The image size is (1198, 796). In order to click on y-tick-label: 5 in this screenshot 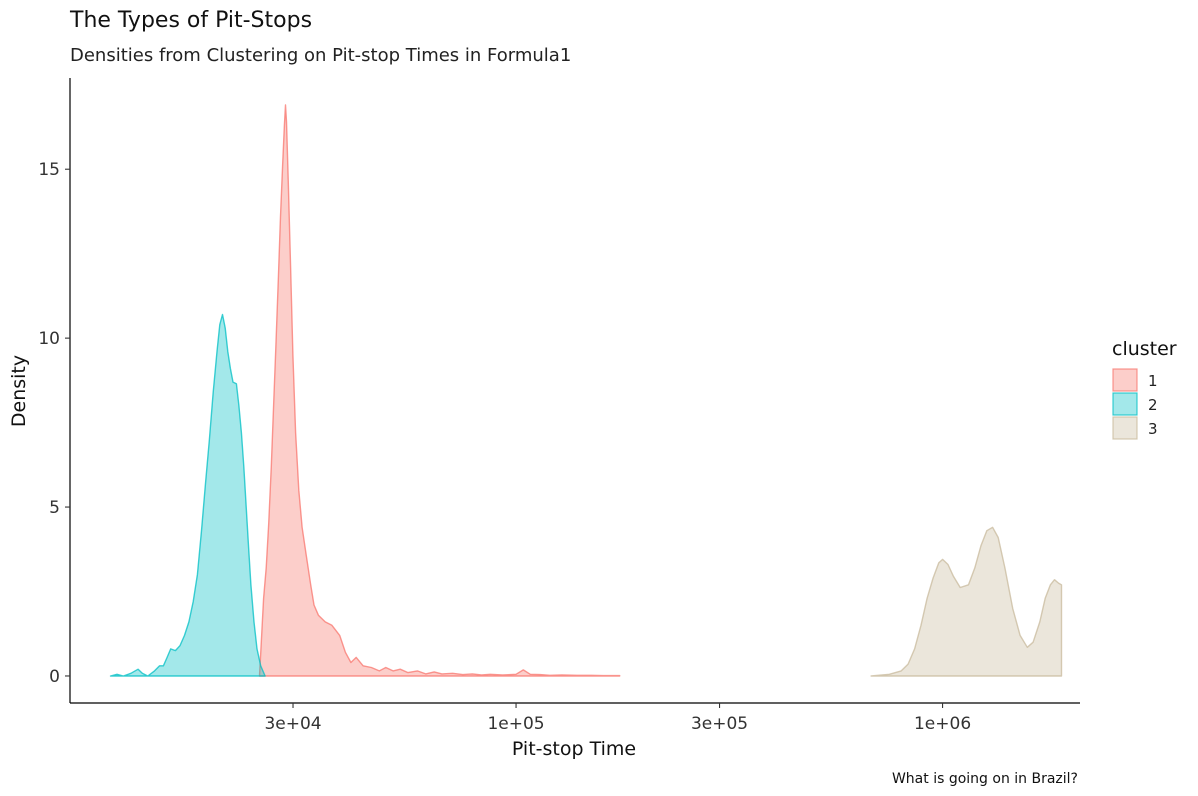, I will do `click(54, 508)`.